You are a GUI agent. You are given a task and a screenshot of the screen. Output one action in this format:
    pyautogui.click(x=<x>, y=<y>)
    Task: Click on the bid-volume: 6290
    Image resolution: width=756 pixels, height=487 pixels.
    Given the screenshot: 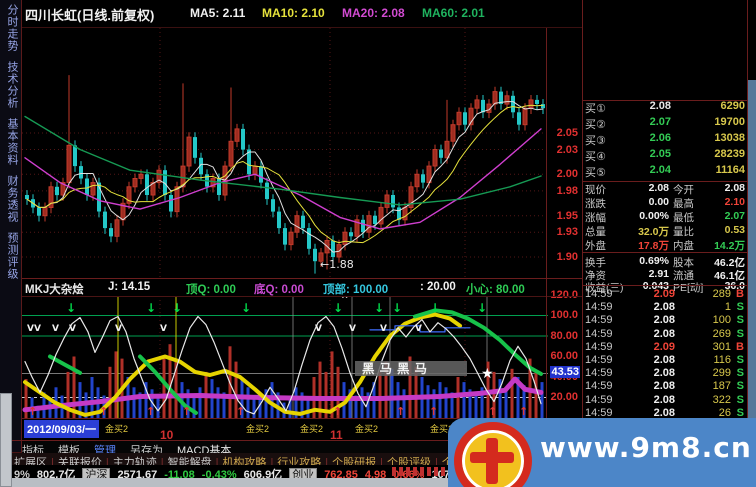 What is the action you would take?
    pyautogui.click(x=732, y=106)
    